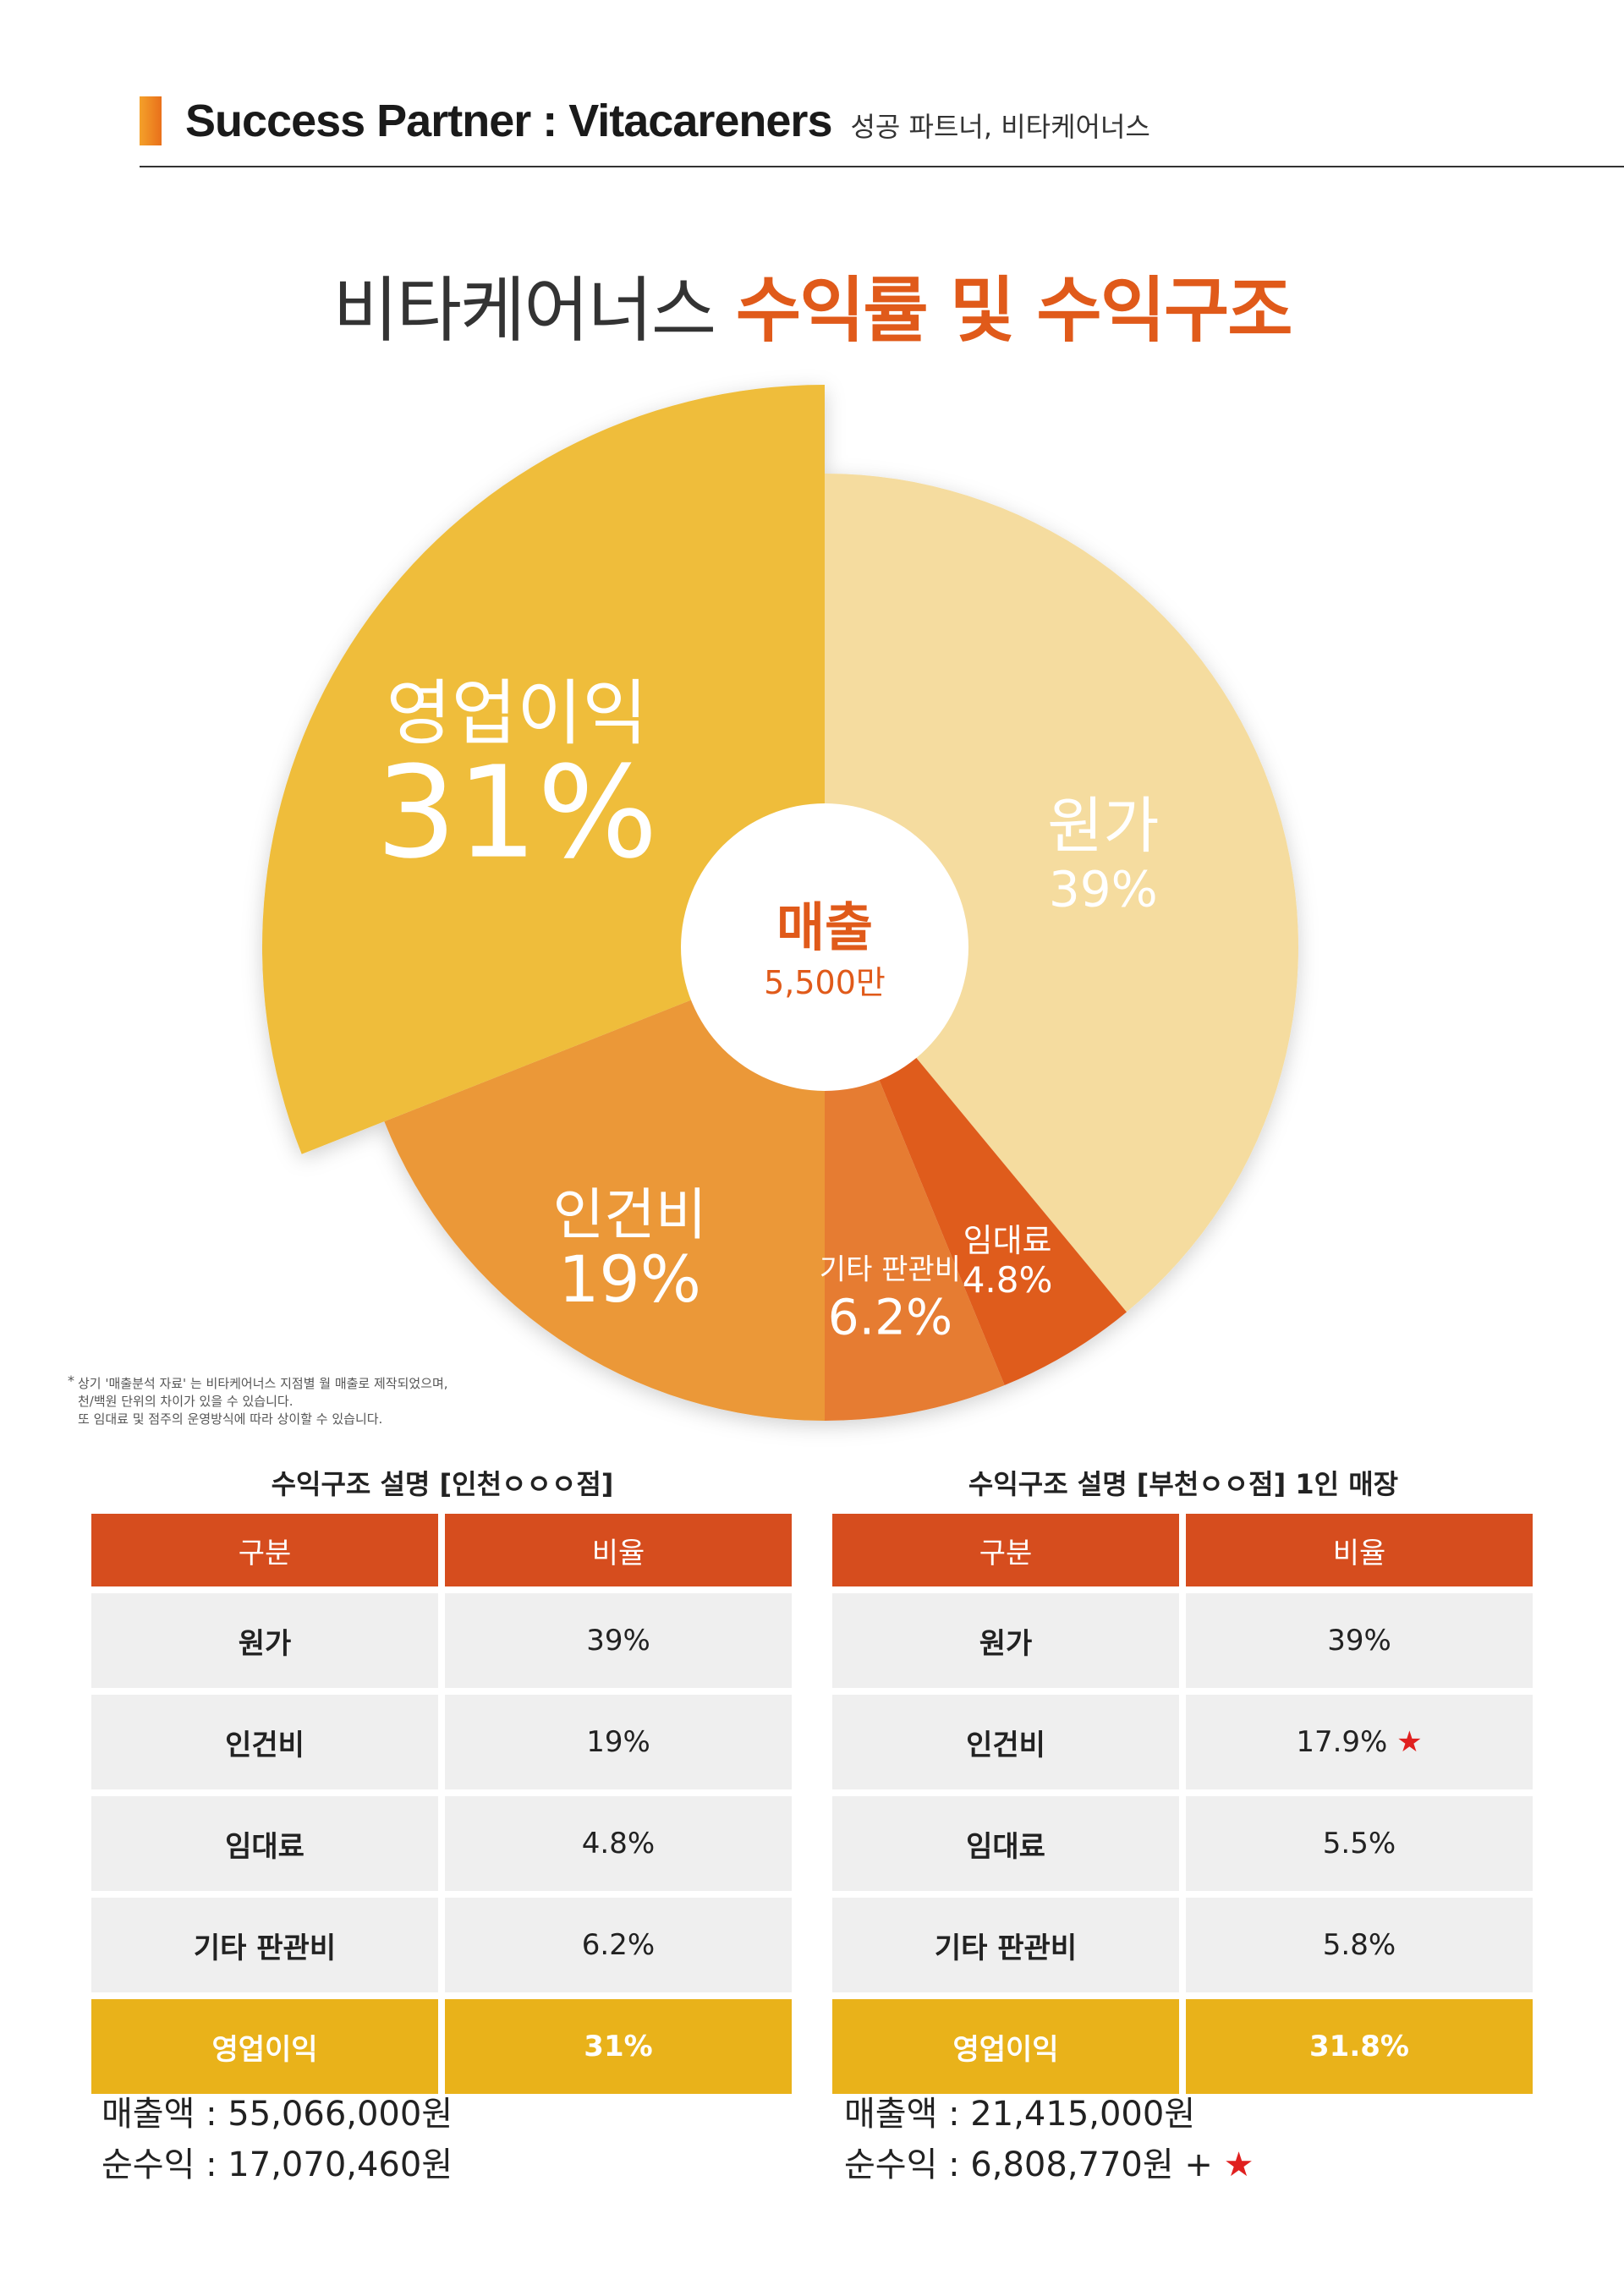  I want to click on header-subtitle: 성공 파트너, 비타케어너스, so click(1000, 127).